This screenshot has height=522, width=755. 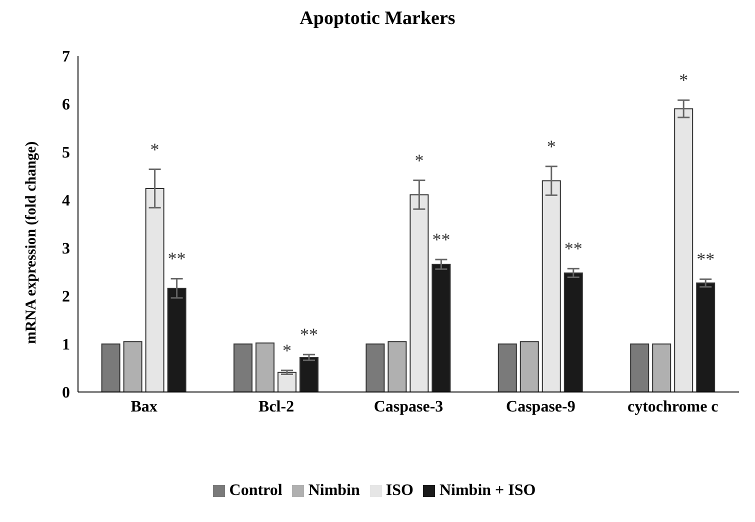 What do you see at coordinates (66, 201) in the screenshot?
I see `y-tick-label: 4` at bounding box center [66, 201].